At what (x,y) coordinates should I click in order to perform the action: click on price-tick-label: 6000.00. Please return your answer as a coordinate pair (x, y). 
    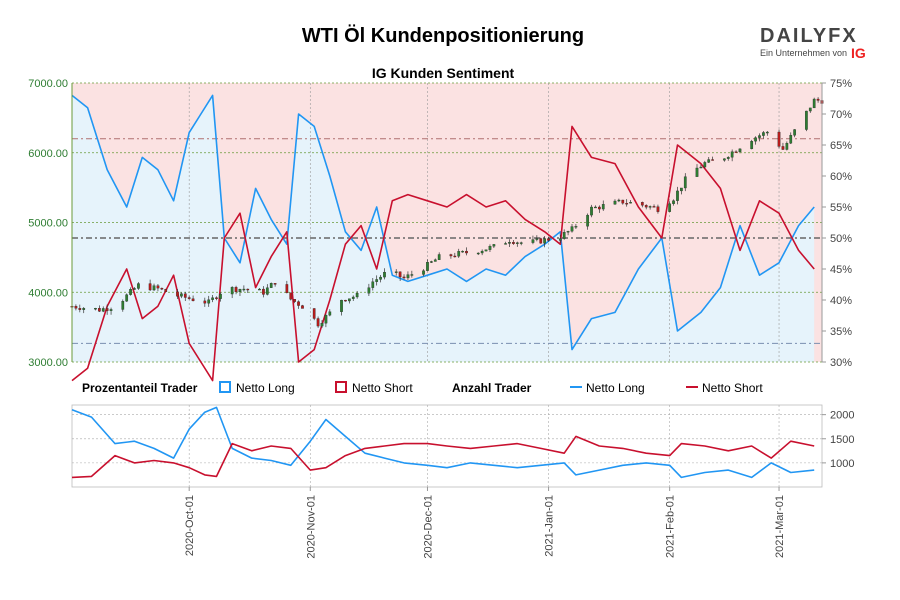
    Looking at the image, I should click on (48, 154).